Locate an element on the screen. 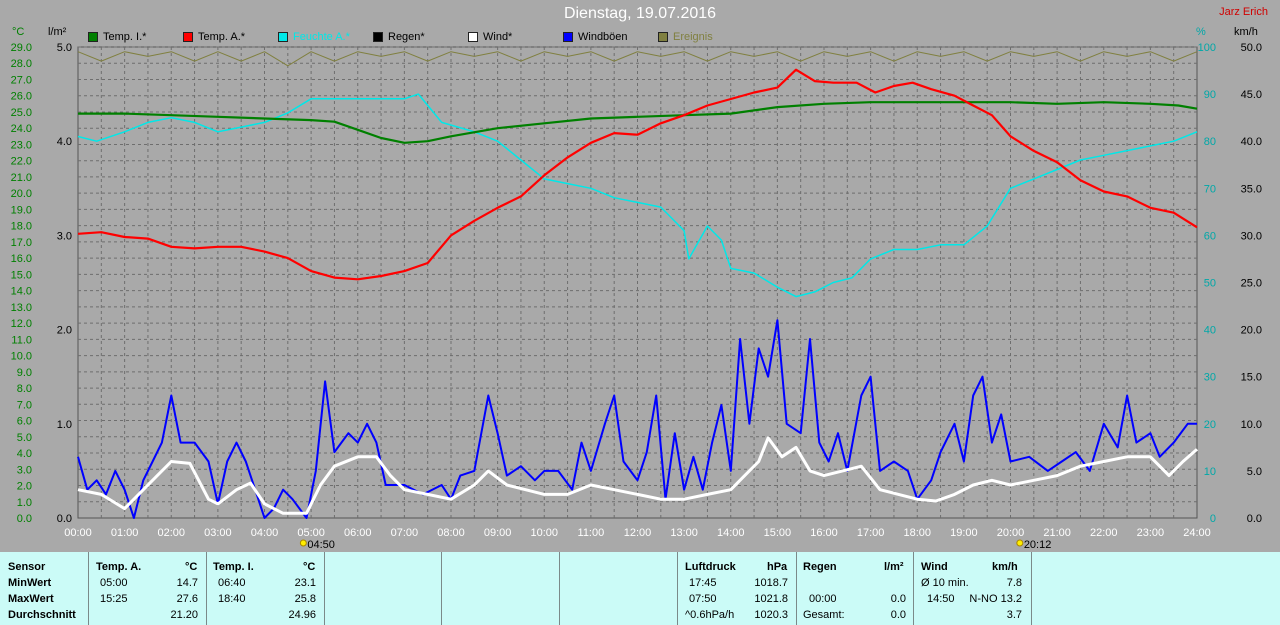 This screenshot has width=1280, height=625. legend-item: Windböen is located at coordinates (595, 37).